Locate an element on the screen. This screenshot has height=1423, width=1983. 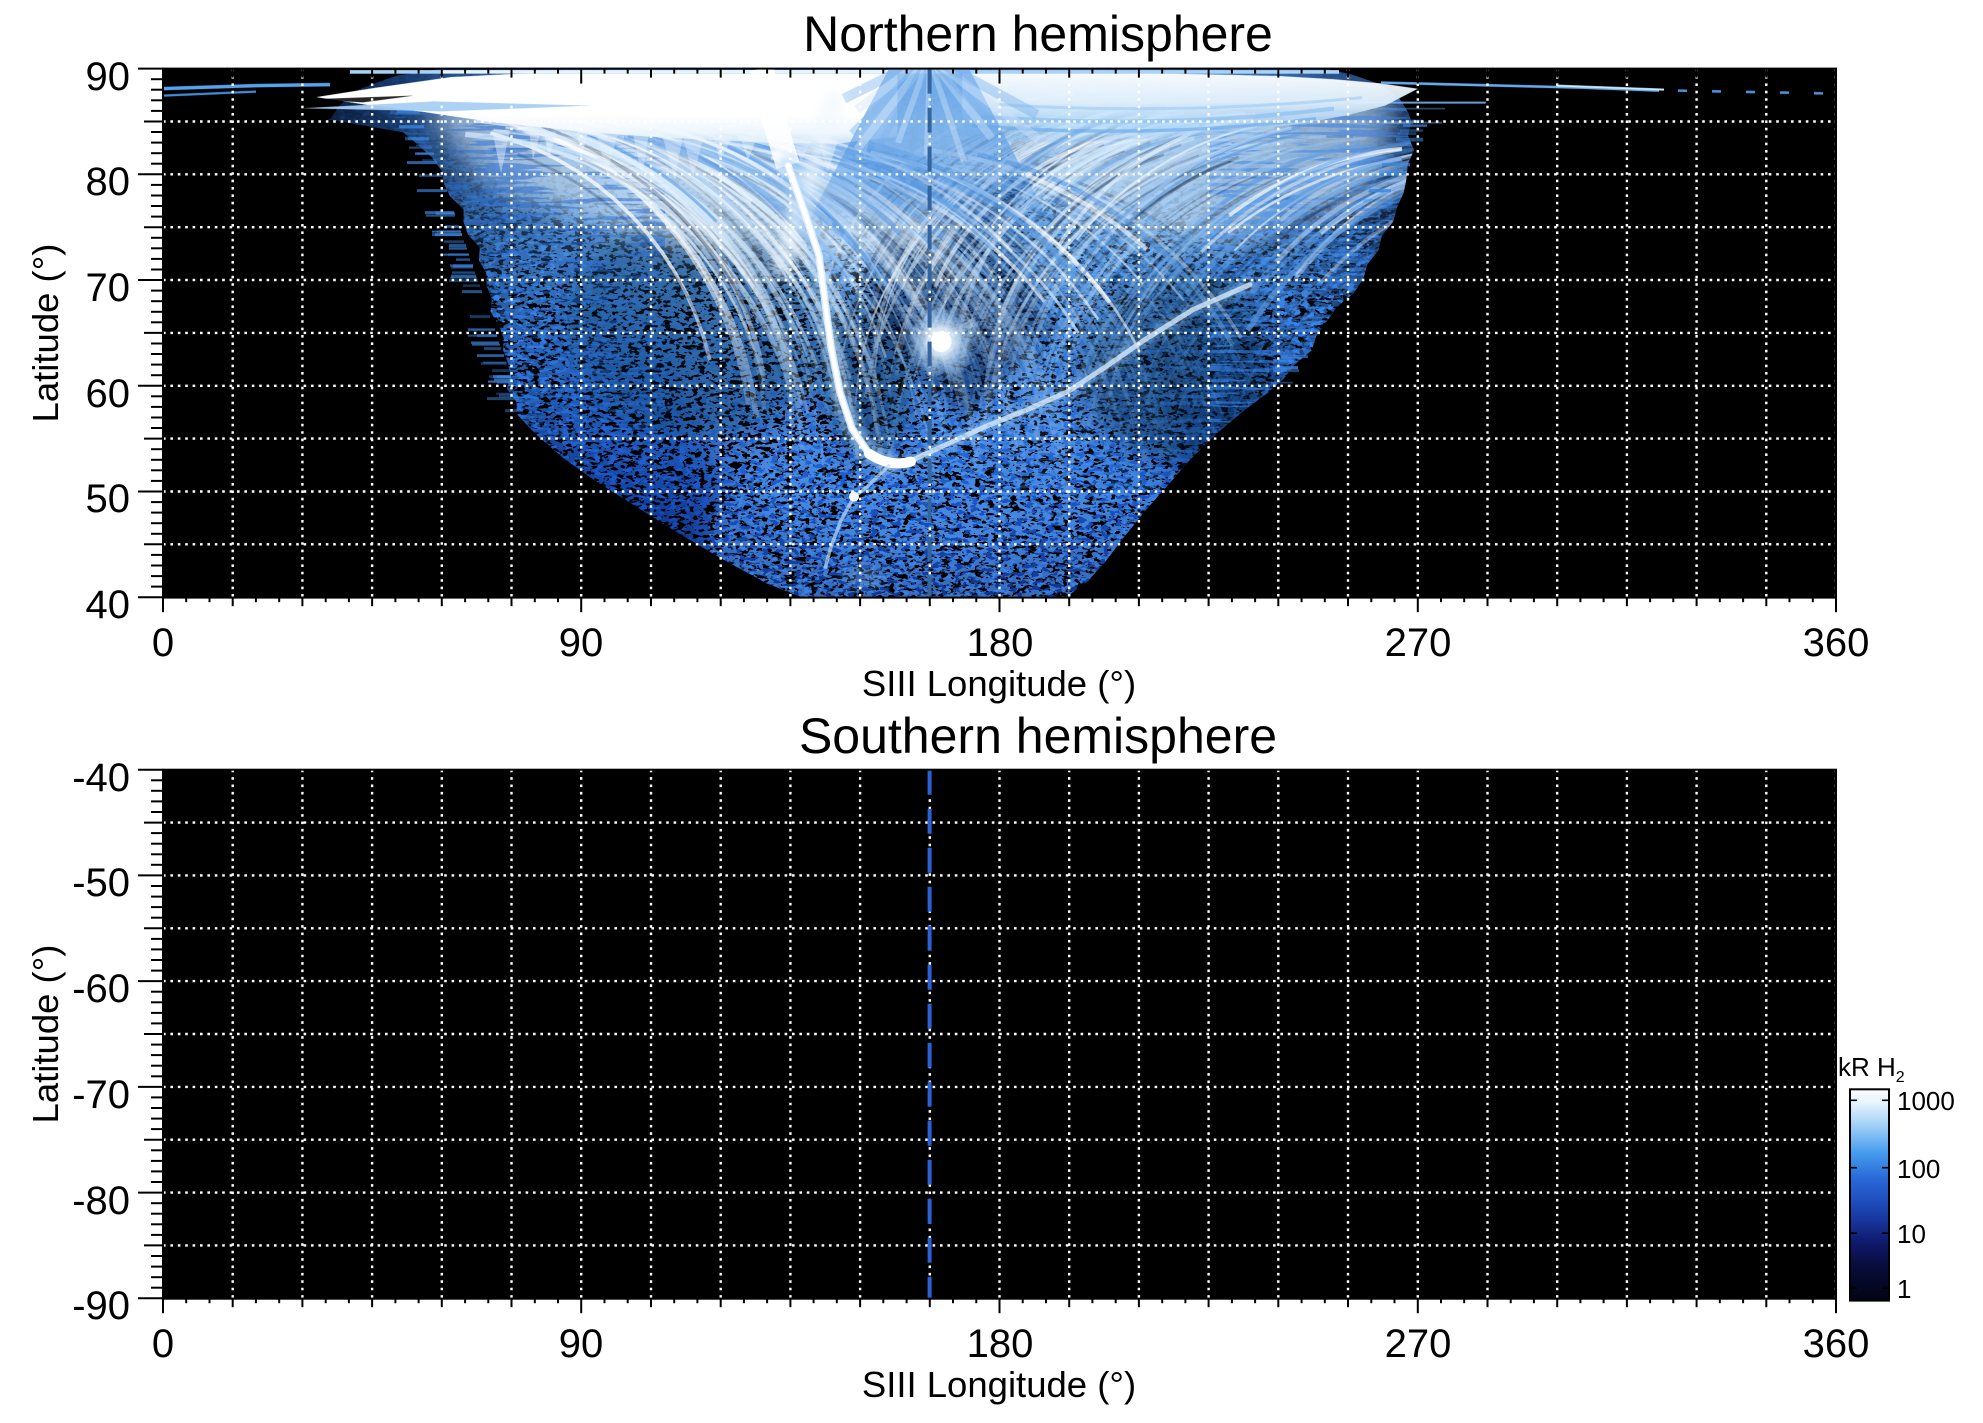
svg-text: 60 is located at coordinates (108, 394).